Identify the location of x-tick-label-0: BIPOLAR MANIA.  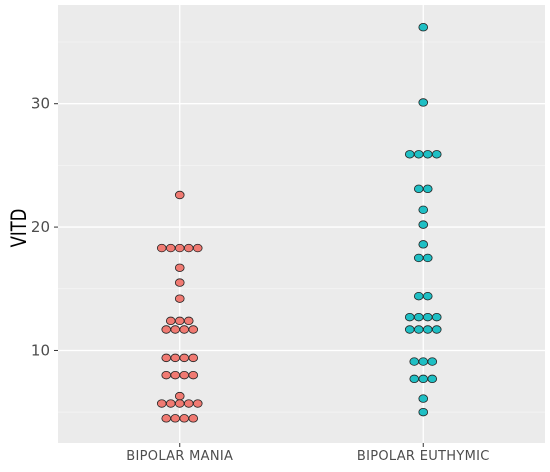
(179, 456).